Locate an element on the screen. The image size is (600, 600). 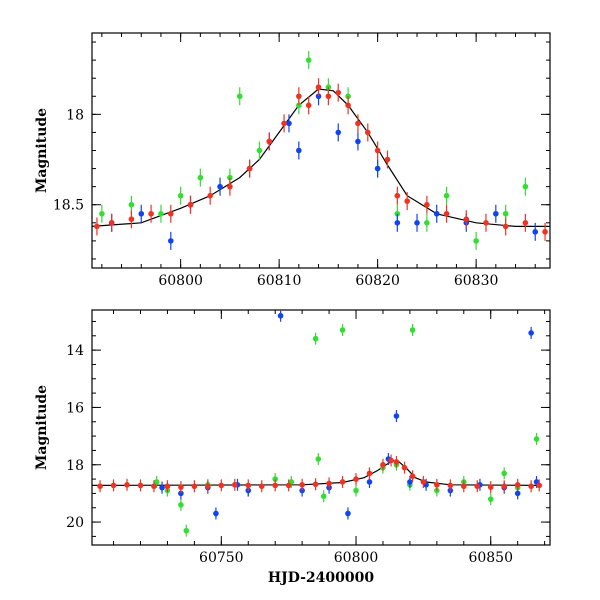
y-tick-label: 18 is located at coordinates (75, 115).